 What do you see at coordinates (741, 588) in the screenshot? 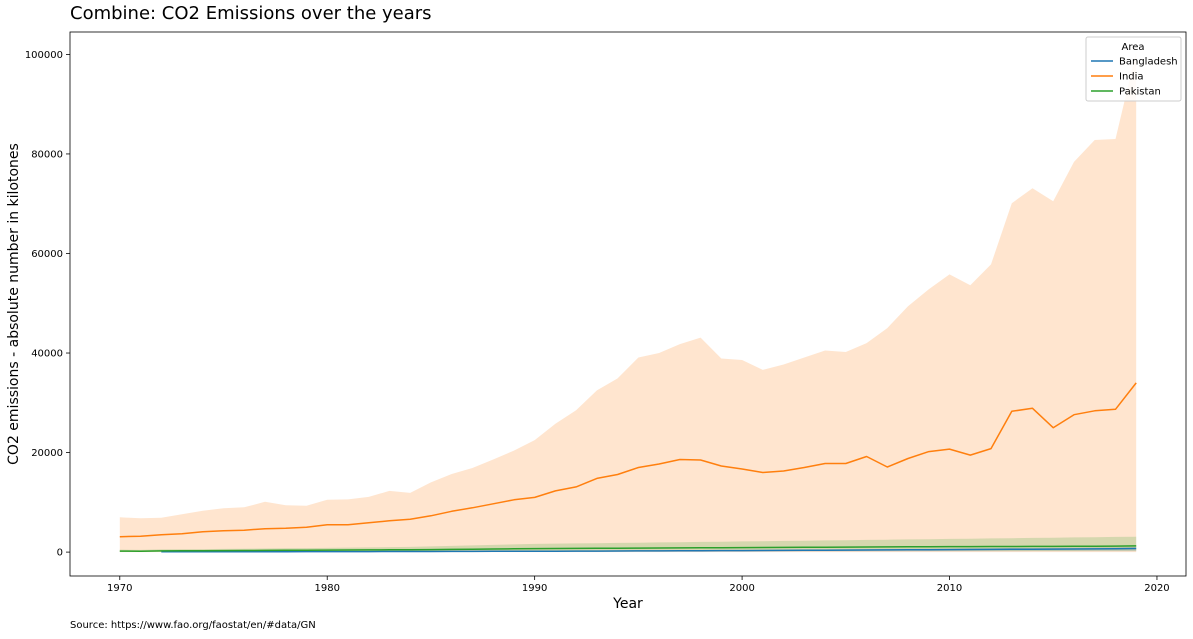
I see `x-tick-label: 2000` at bounding box center [741, 588].